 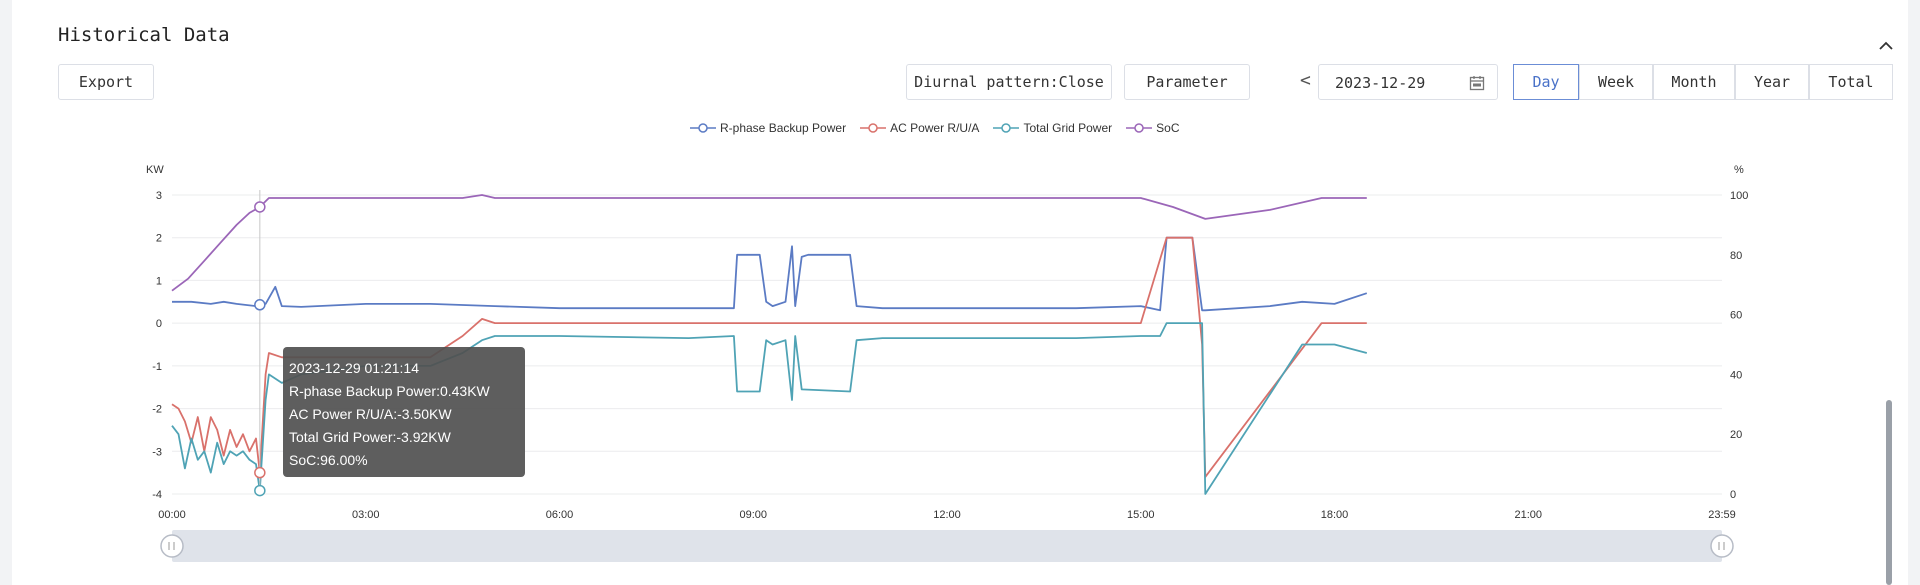 What do you see at coordinates (172, 515) in the screenshot?
I see `x-tick-label: 00:00` at bounding box center [172, 515].